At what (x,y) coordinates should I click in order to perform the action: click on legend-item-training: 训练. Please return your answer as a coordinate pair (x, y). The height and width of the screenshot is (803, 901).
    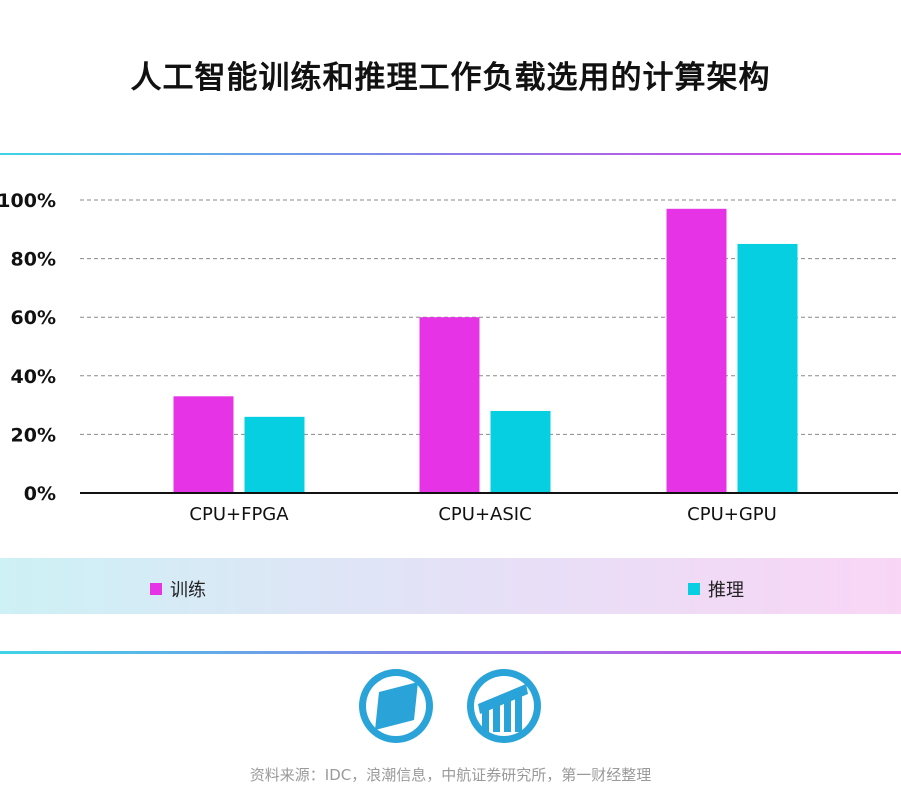
    Looking at the image, I should click on (178, 589).